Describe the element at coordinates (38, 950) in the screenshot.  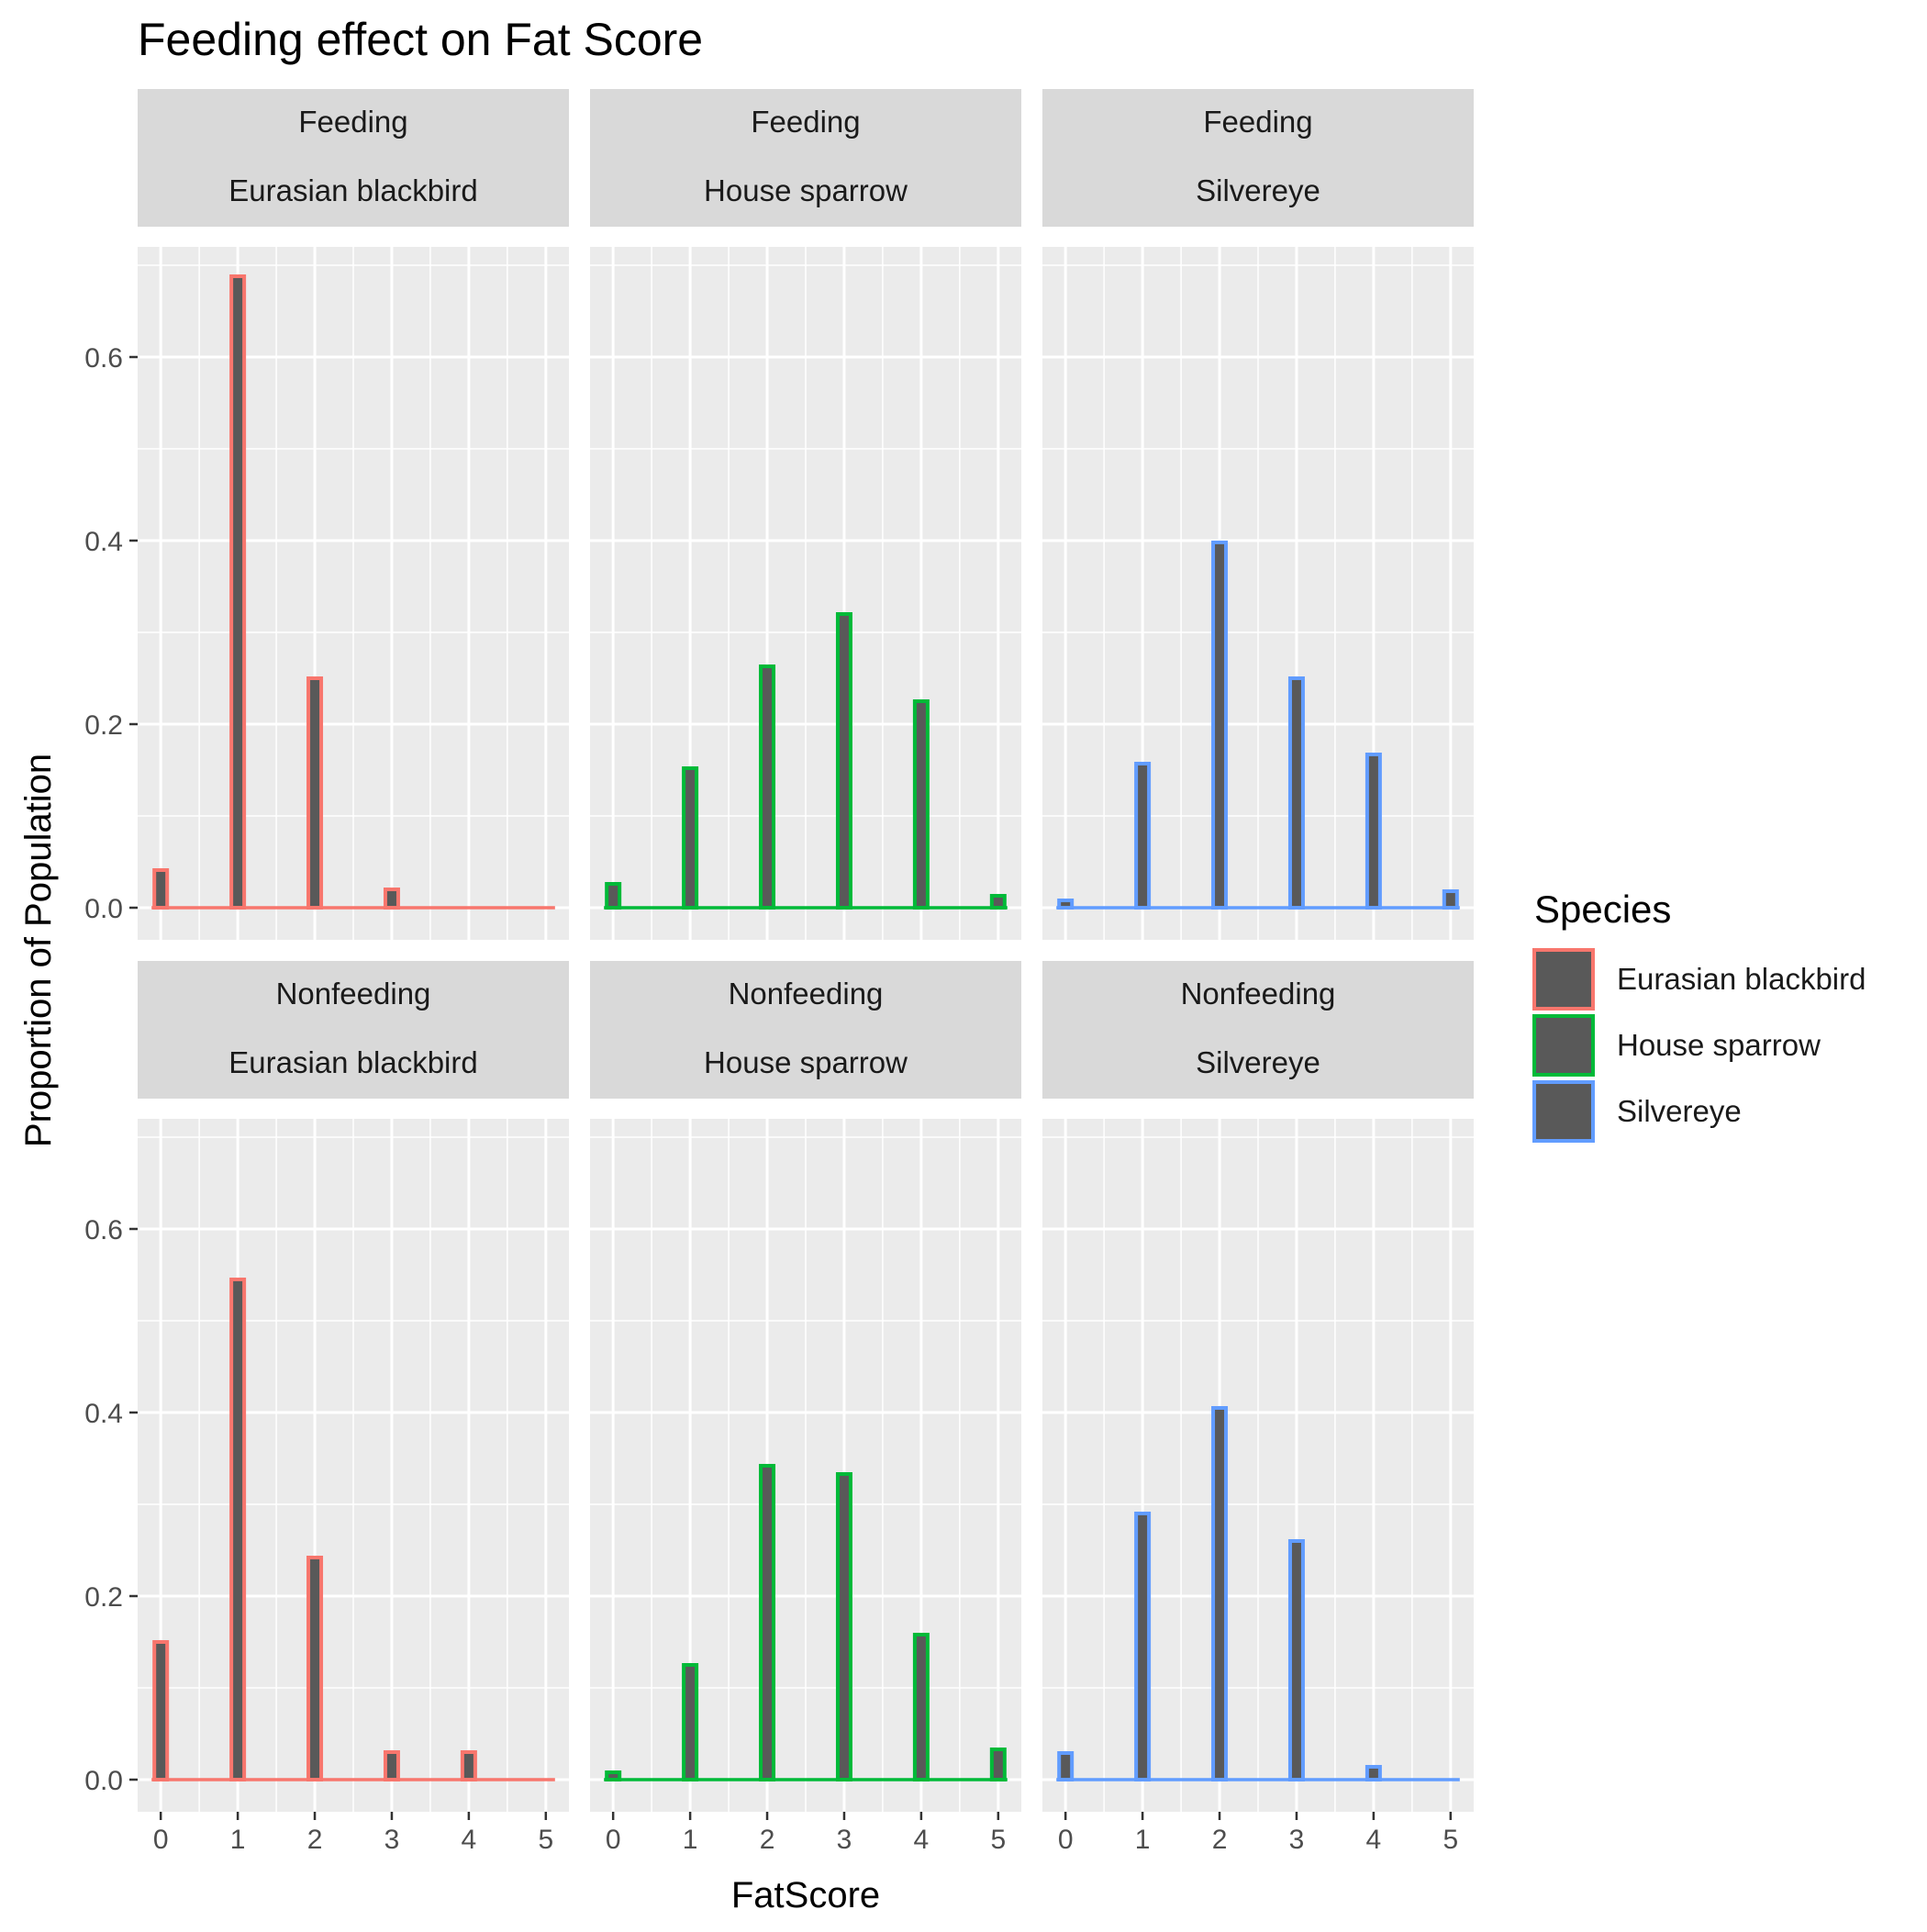
I see `y-axis-label: Proportion of Population` at that location.